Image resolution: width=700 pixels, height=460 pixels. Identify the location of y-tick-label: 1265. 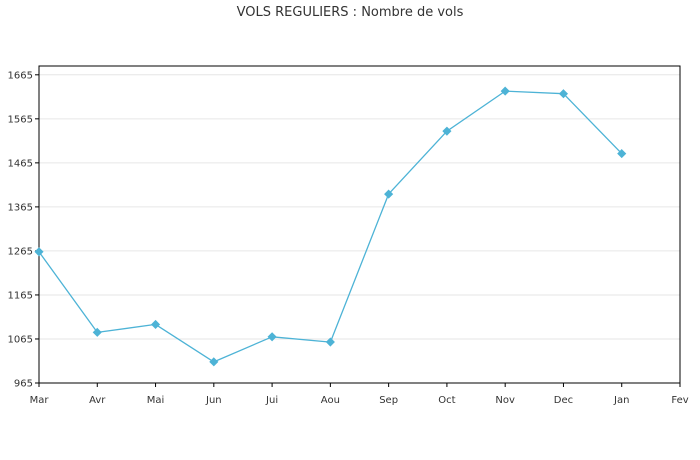
(20, 251).